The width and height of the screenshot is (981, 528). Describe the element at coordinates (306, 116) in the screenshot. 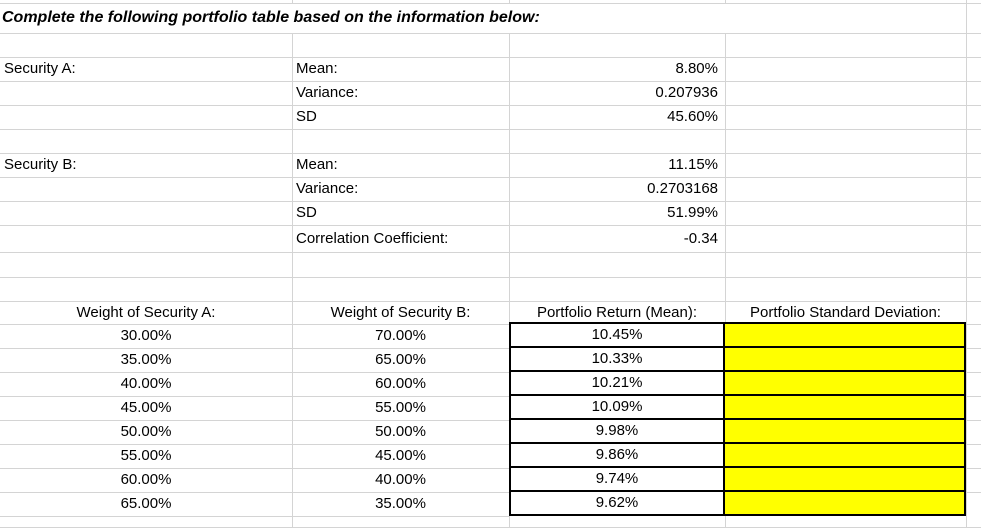

I see `security-a-sd-label-cell: SD` at that location.